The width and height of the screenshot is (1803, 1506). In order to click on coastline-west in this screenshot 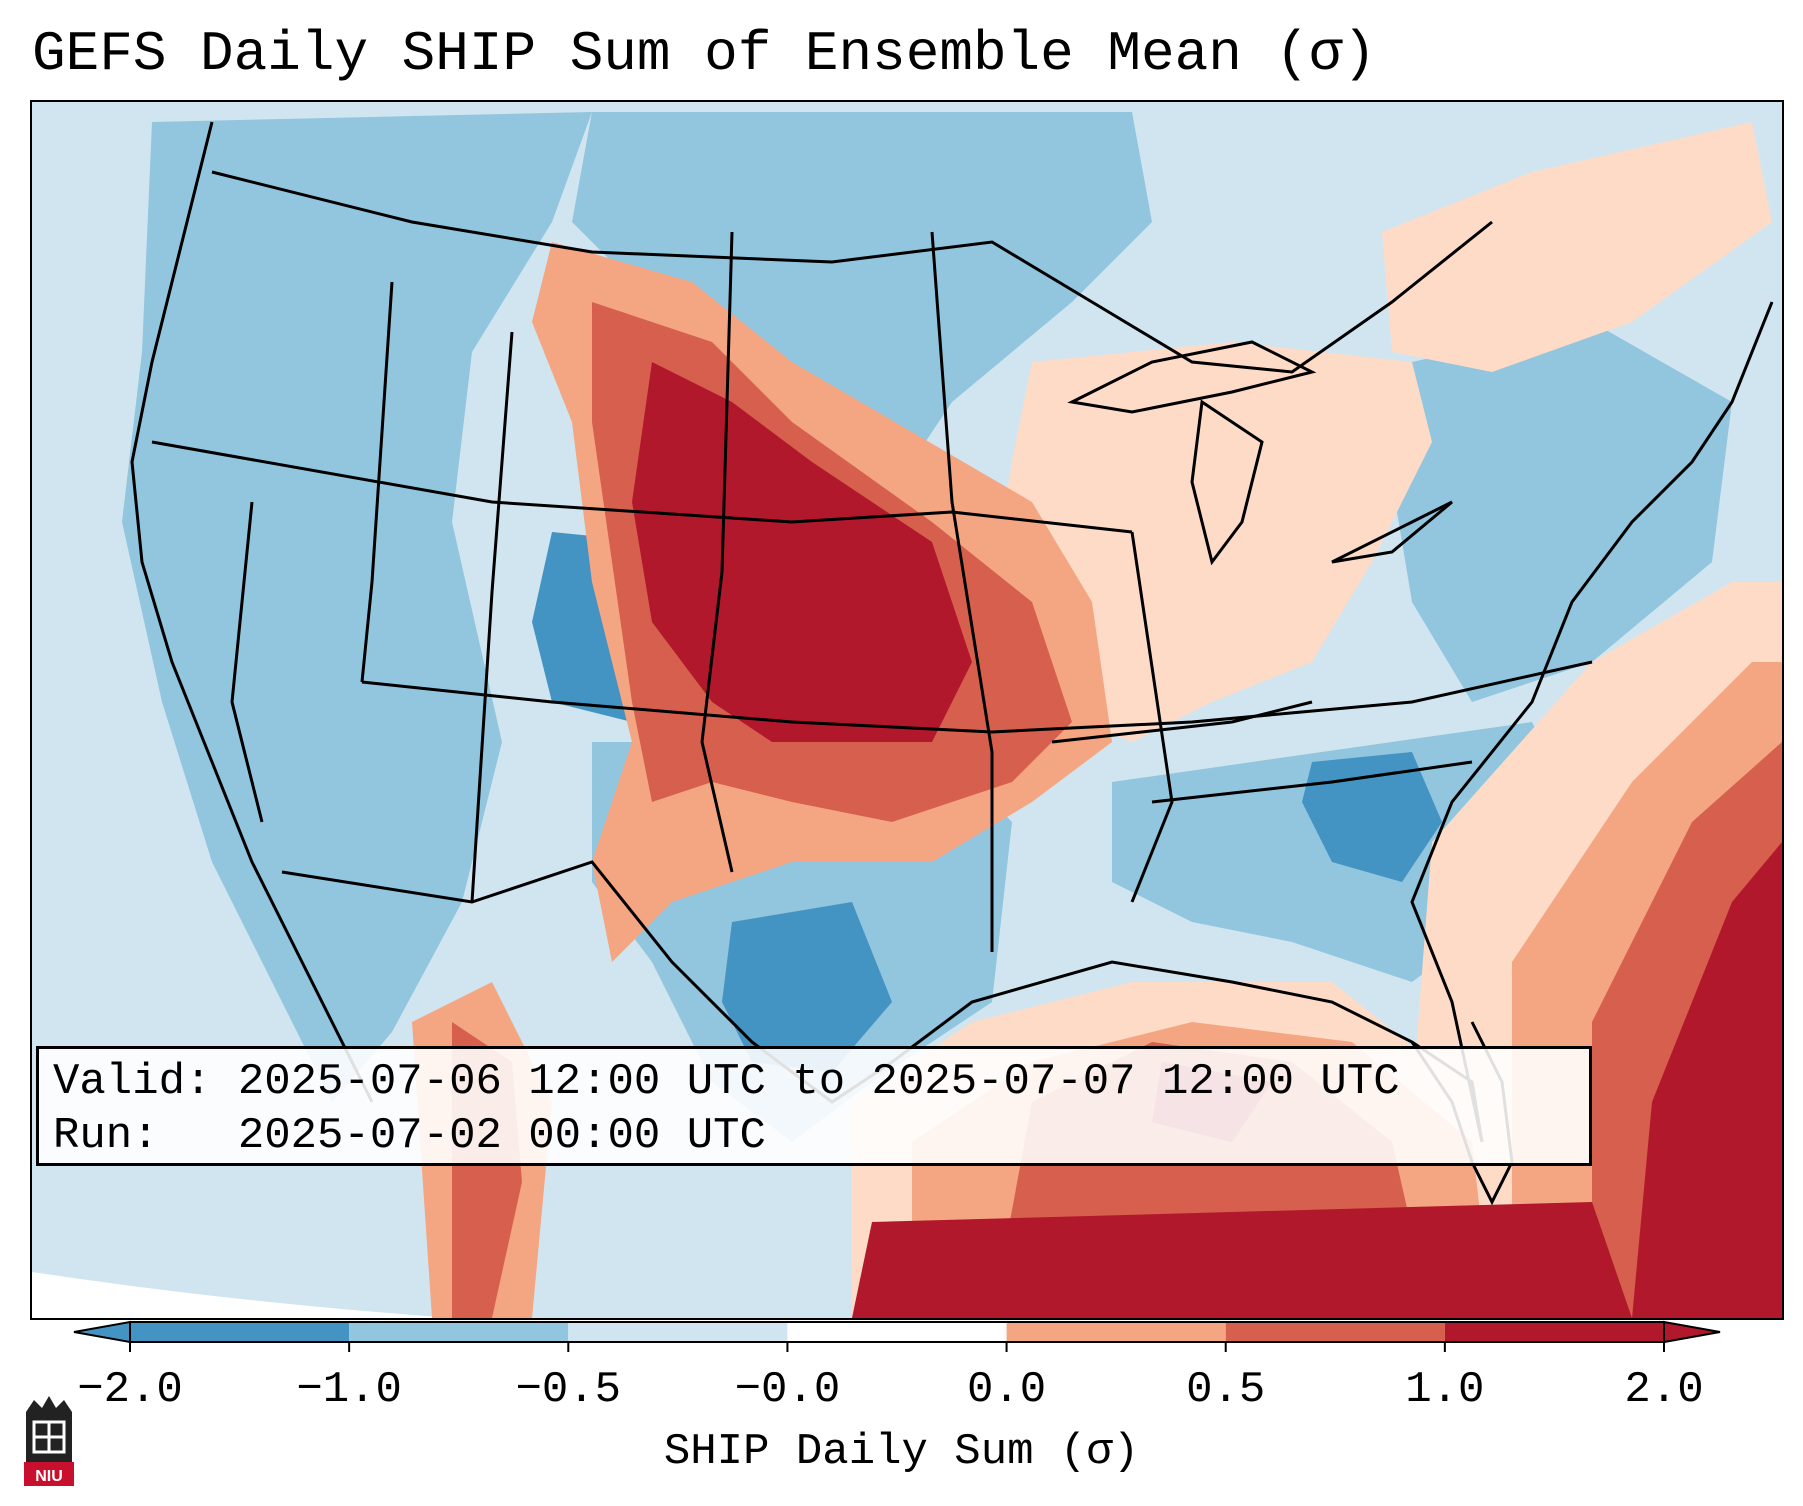, I will do `click(252, 612)`.